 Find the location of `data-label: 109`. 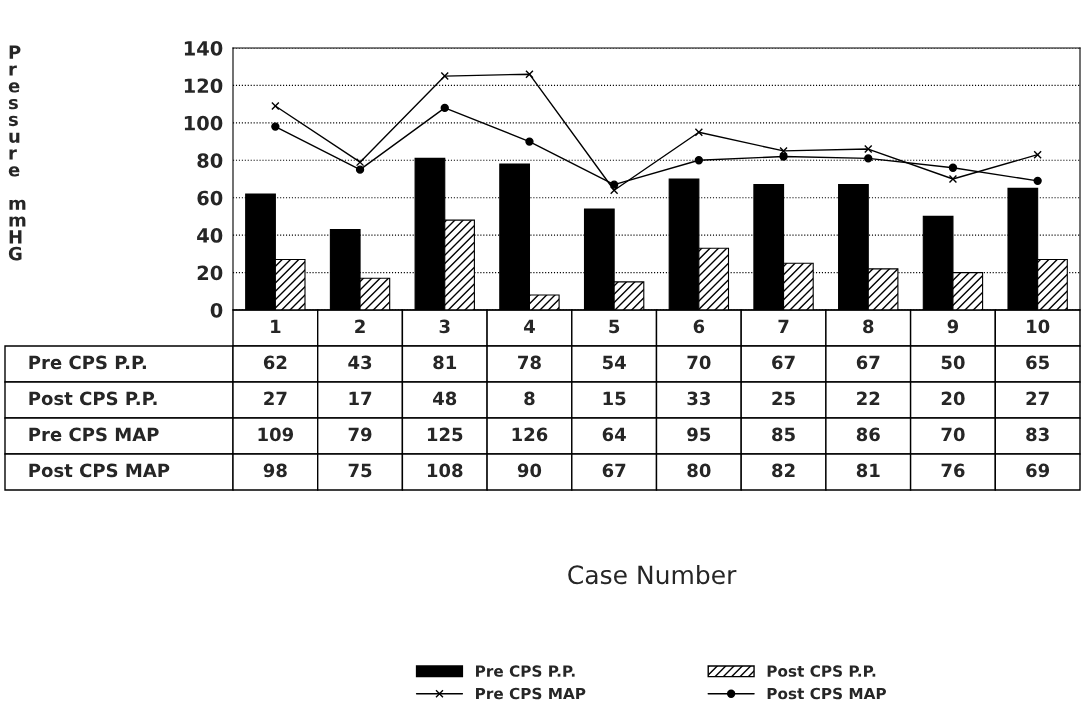

data-label: 109 is located at coordinates (276, 434).